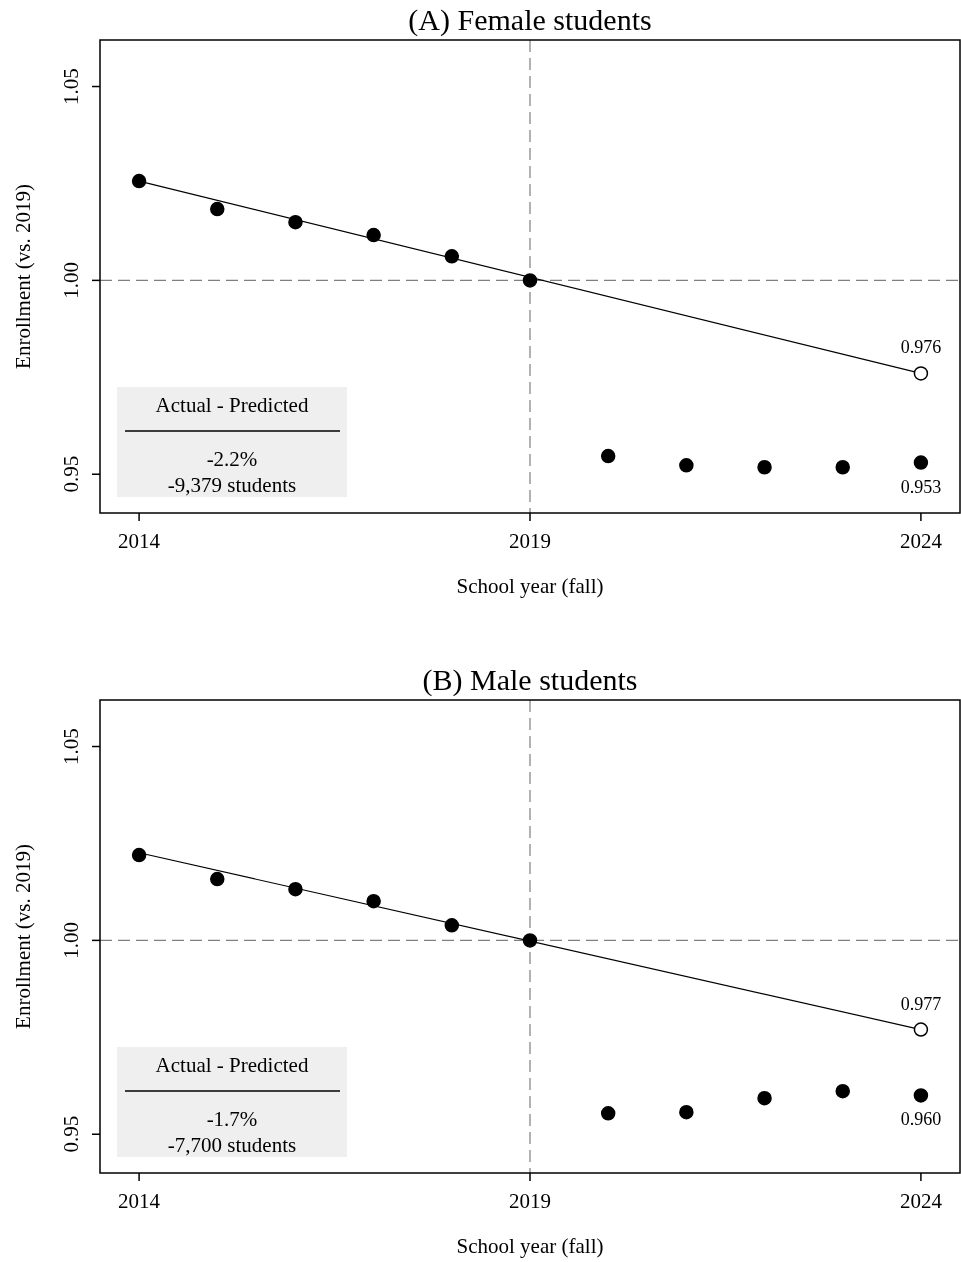 Image resolution: width=961 pixels, height=1262 pixels. I want to click on chart-title: (A) Female students, so click(530, 20).